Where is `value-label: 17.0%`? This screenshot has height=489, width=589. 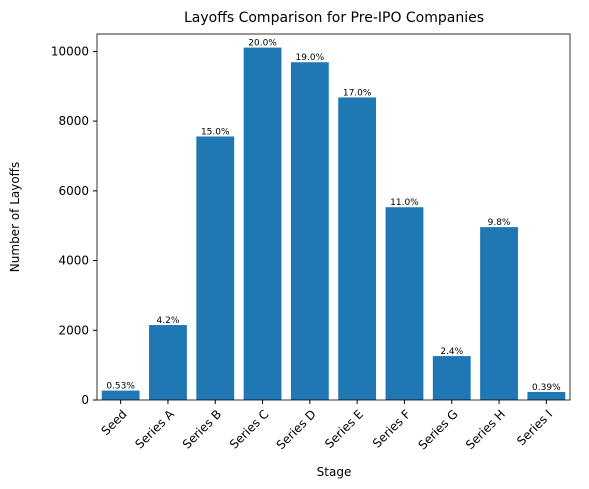
value-label: 17.0% is located at coordinates (357, 93).